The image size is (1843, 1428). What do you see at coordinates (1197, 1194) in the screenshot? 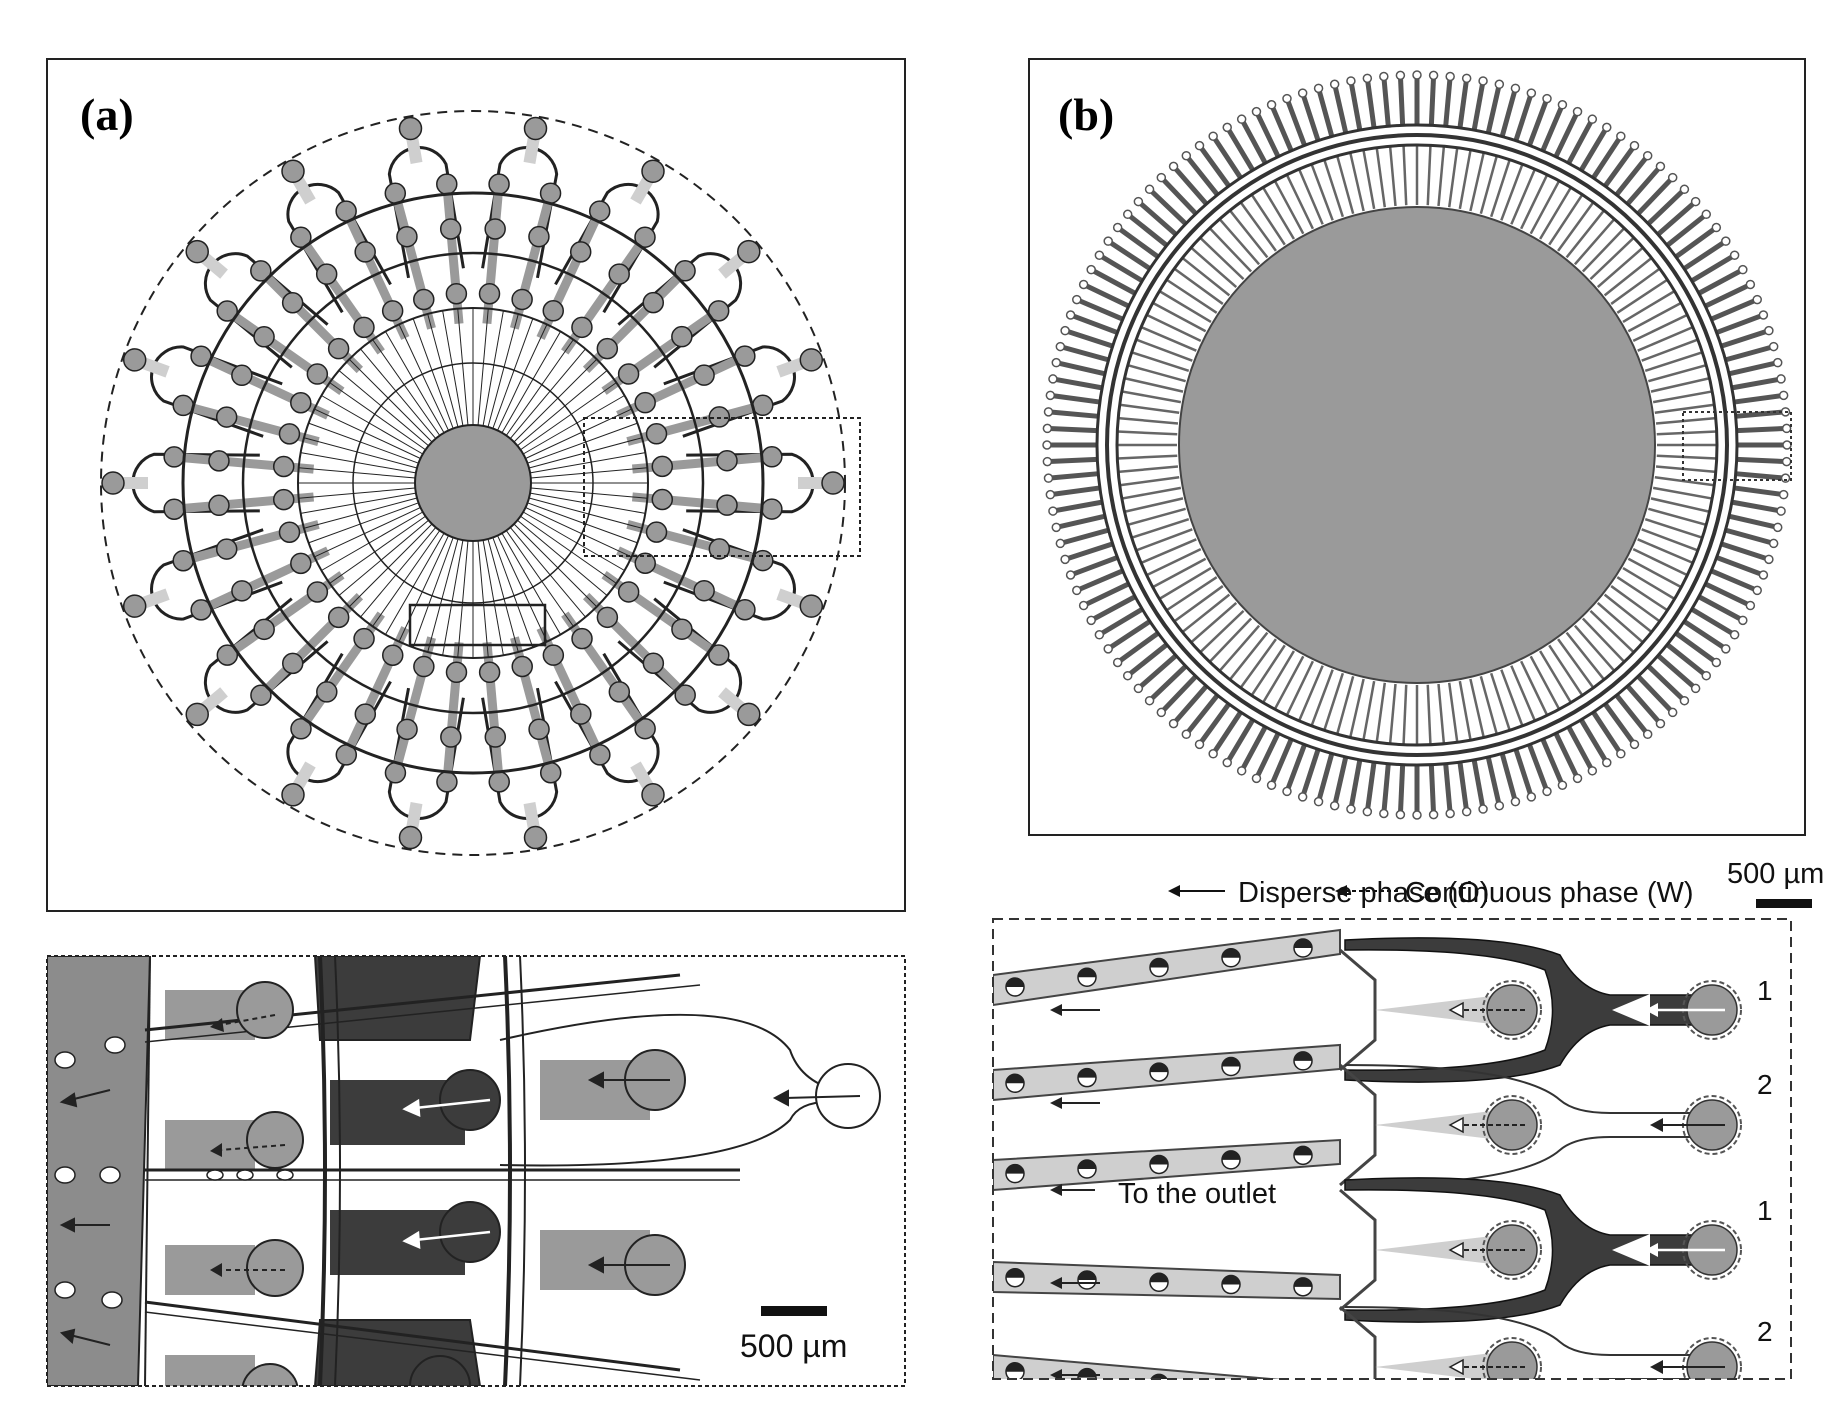
I see `outlet-label: To the outlet` at bounding box center [1197, 1194].